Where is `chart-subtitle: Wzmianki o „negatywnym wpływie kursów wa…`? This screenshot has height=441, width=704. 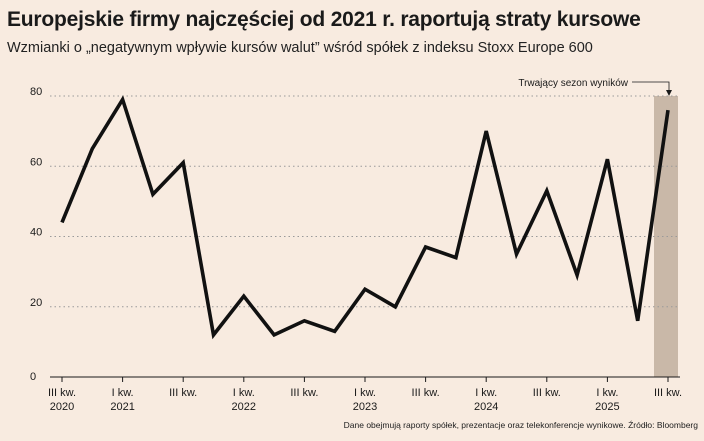
chart-subtitle: Wzmianki o „negatywnym wpływie kursów wa… is located at coordinates (300, 48).